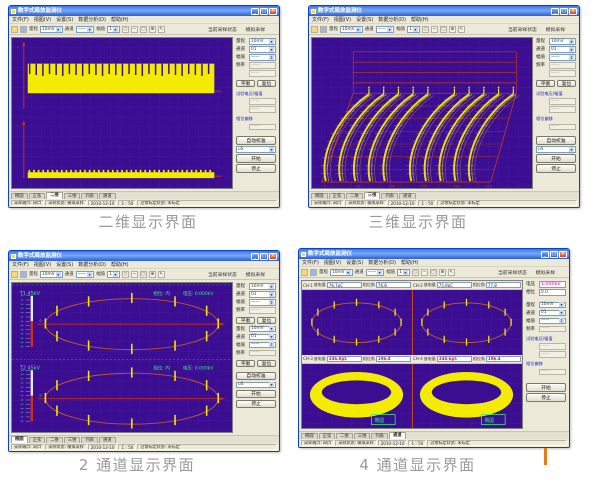  What do you see at coordinates (20, 20) in the screenshot?
I see `menu-item: 文件(F)` at bounding box center [20, 20].